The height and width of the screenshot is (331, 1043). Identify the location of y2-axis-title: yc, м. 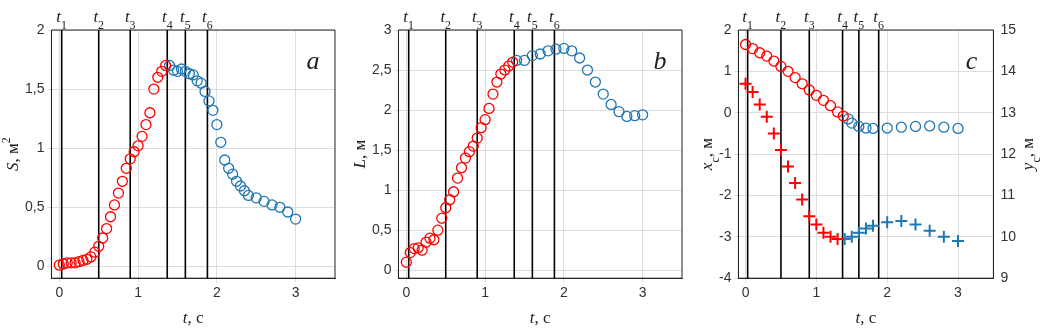
(1030, 155).